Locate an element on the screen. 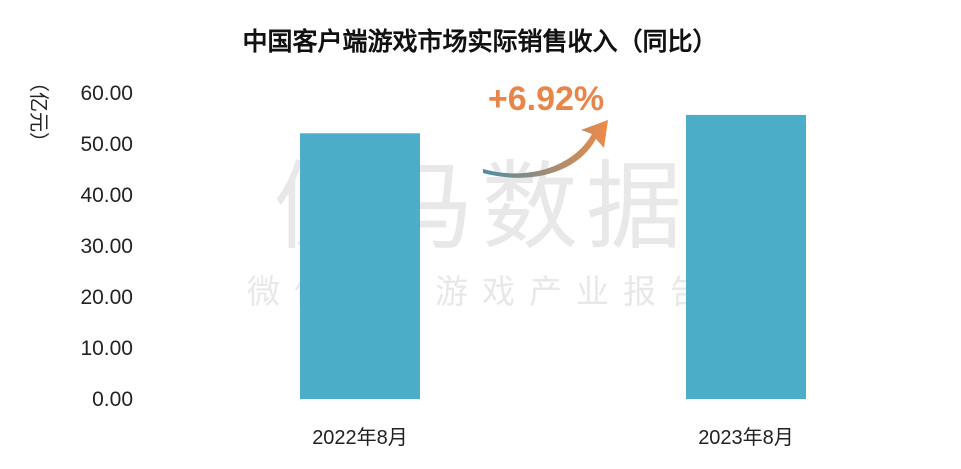 This screenshot has height=469, width=961. y-tick-label: 50.00 is located at coordinates (106, 144).